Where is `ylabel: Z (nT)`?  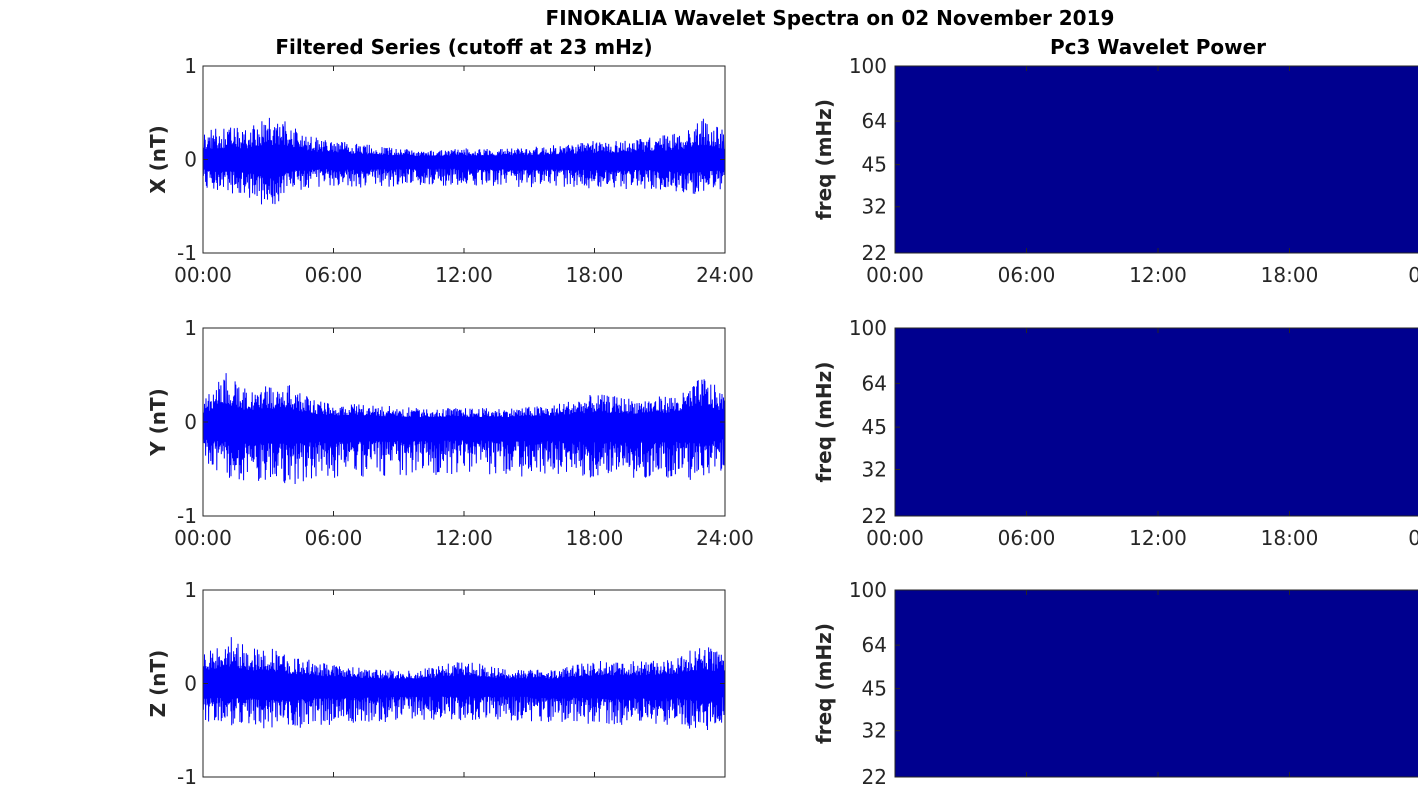 ylabel: Z (nT) is located at coordinates (158, 684).